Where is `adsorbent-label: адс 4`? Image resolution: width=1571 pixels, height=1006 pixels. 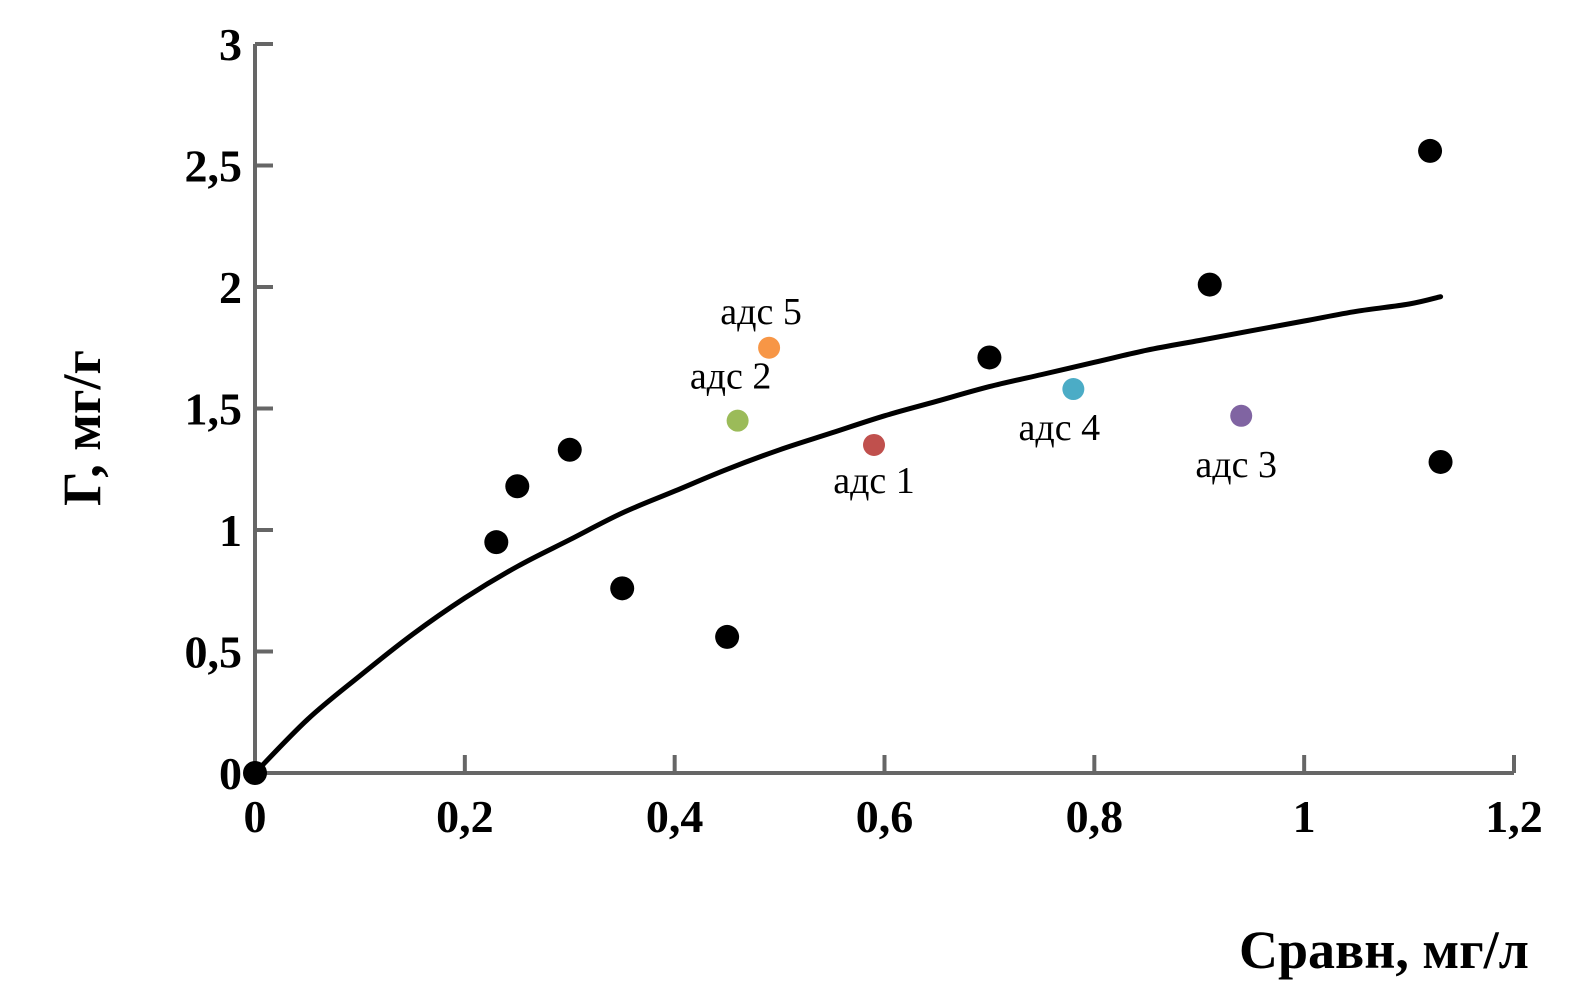 adsorbent-label: адс 4 is located at coordinates (1060, 428).